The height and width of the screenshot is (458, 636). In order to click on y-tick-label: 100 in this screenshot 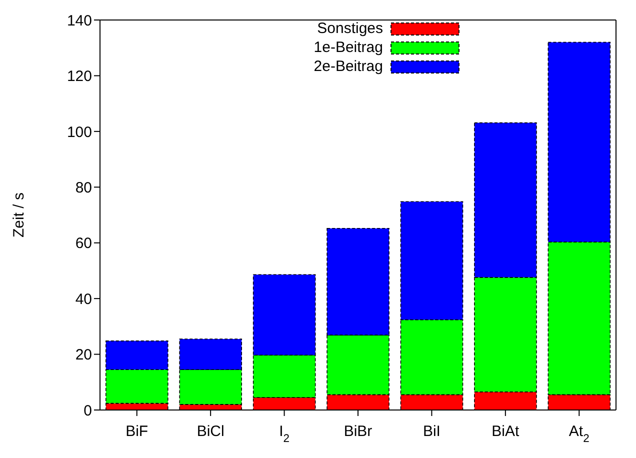, I will do `click(79, 132)`.